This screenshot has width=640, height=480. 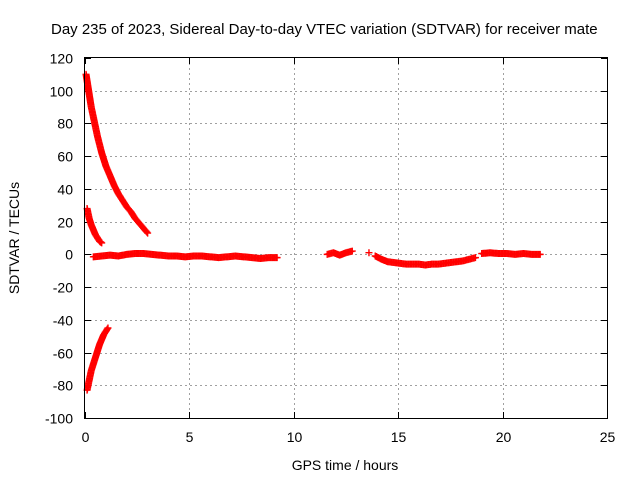 I want to click on y-tick-label: -100, so click(x=59, y=419).